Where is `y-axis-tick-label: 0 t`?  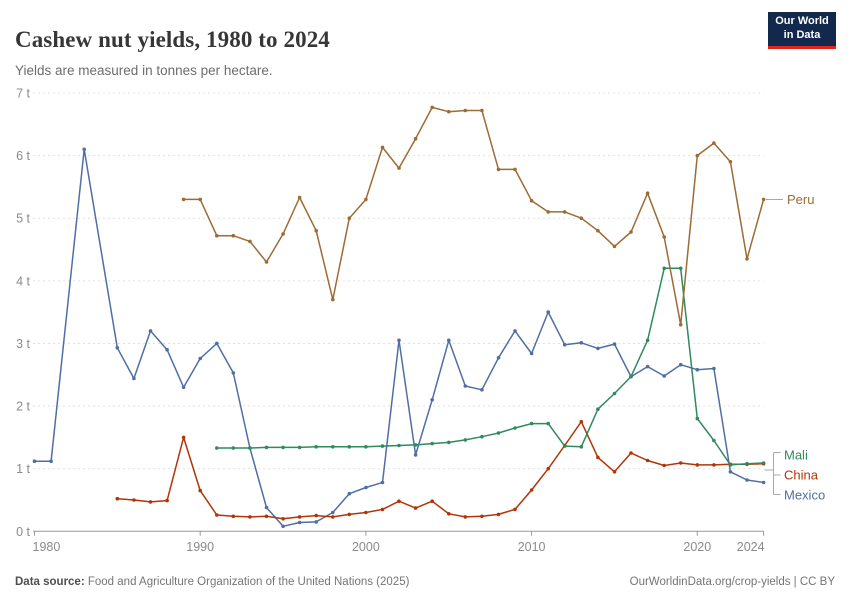 y-axis-tick-label: 0 t is located at coordinates (23, 532).